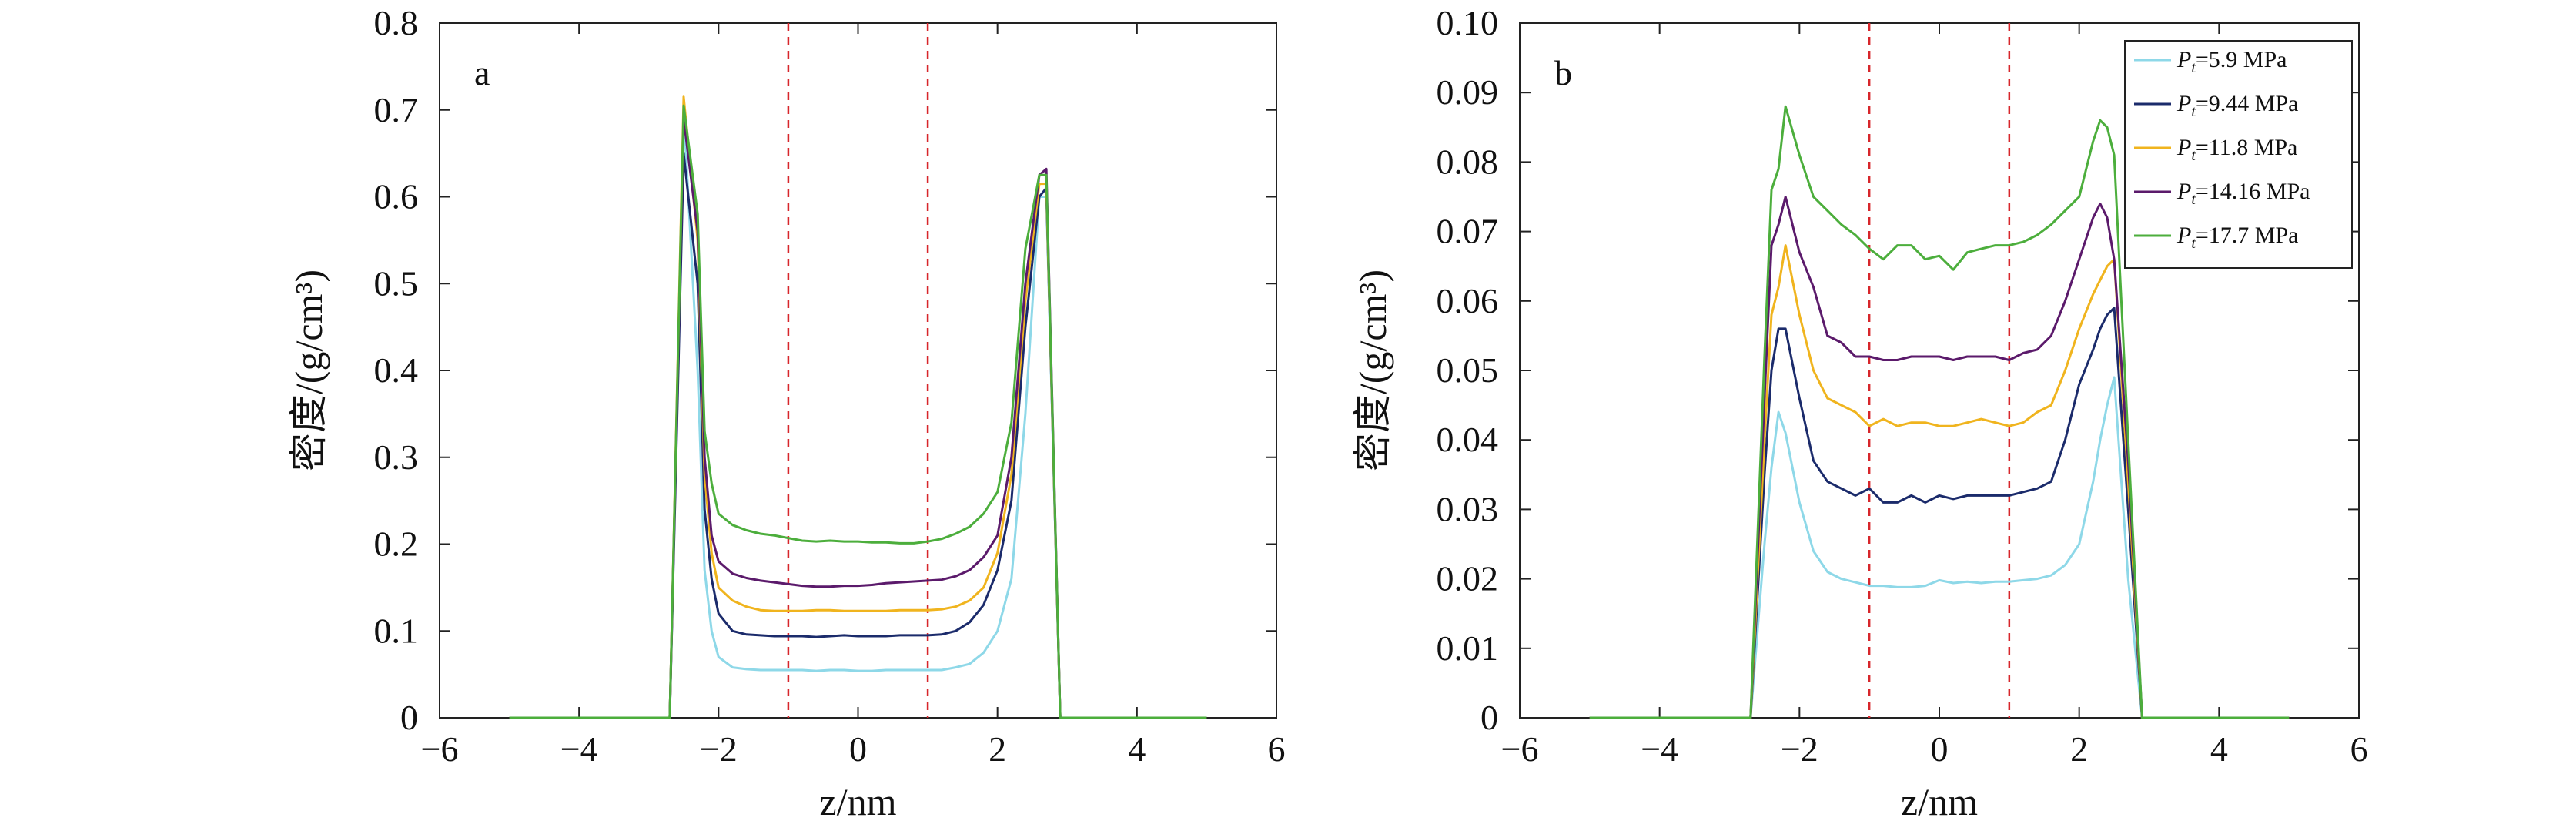 Image resolution: width=2576 pixels, height=831 pixels. Describe the element at coordinates (2253, 191) in the screenshot. I see `legend-value: =14.16 MPa` at that location.